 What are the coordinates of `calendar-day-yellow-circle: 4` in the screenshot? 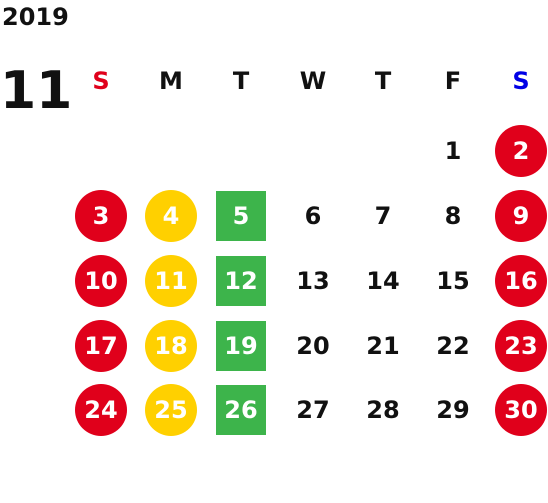 It's located at (171, 216).